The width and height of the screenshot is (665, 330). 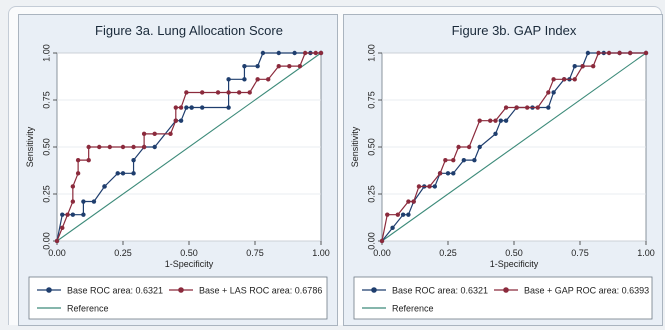 What do you see at coordinates (355, 146) in the screenshot?
I see `y-axis-label: Sensitivity` at bounding box center [355, 146].